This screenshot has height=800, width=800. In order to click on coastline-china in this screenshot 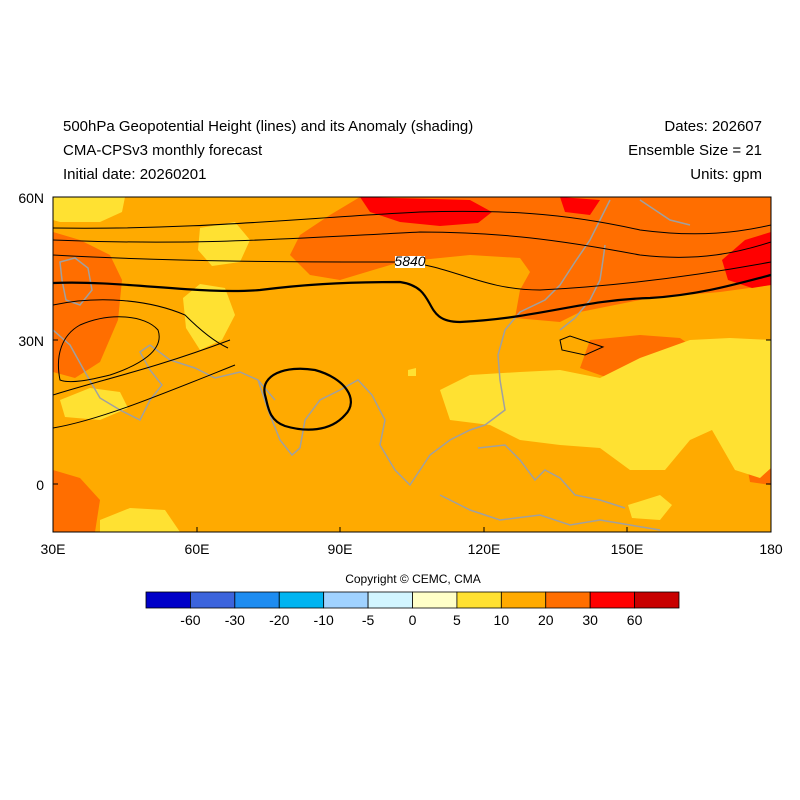, I will do `click(547, 312)`.